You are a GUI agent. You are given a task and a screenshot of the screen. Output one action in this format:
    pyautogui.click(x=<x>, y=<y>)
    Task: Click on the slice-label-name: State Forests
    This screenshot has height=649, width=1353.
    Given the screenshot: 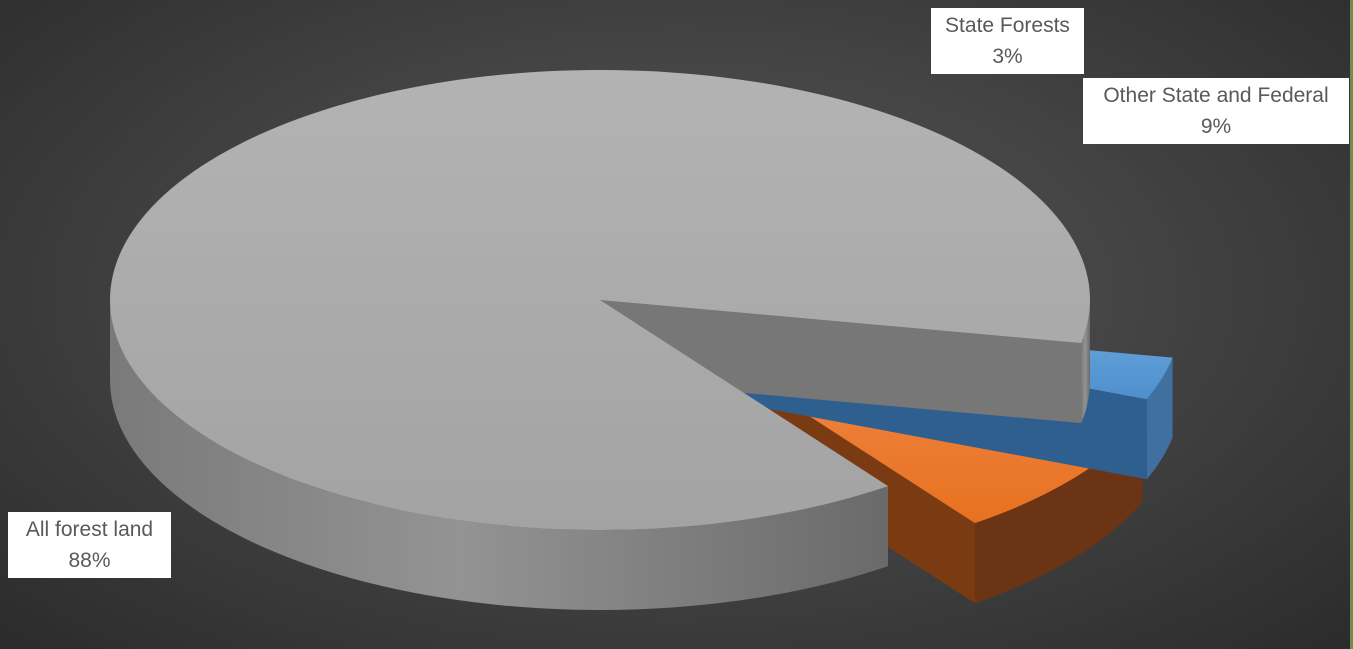 What is the action you would take?
    pyautogui.click(x=1007, y=25)
    